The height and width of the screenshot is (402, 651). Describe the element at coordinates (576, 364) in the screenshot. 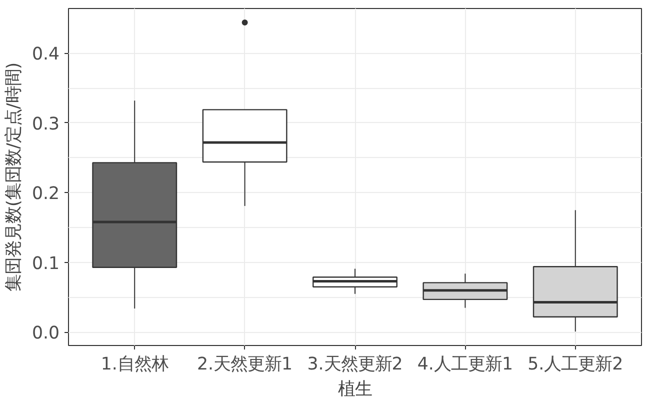

I see `x-tick-label: 5.人工更新2` at that location.